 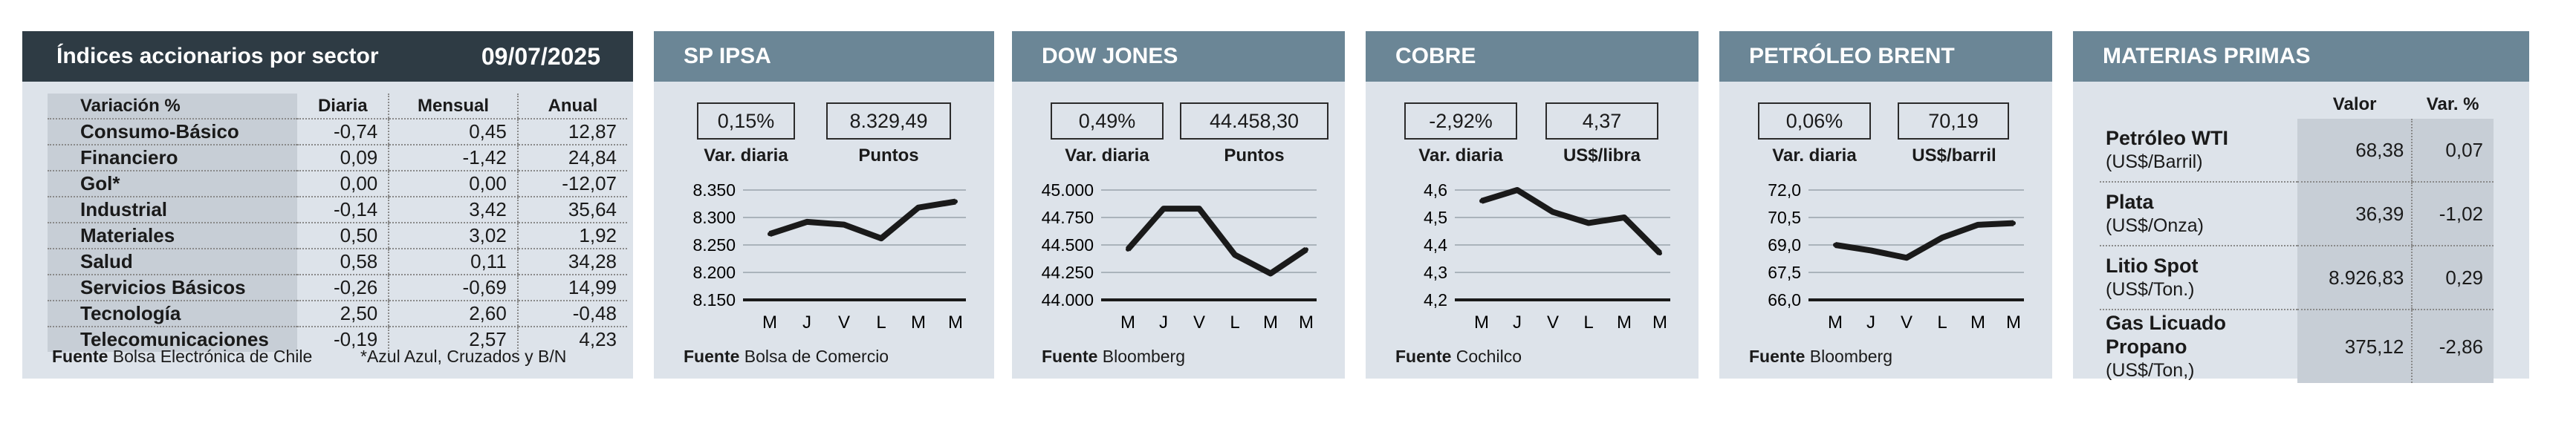 What do you see at coordinates (1784, 190) in the screenshot?
I see `y-tick-label: 72,0` at bounding box center [1784, 190].